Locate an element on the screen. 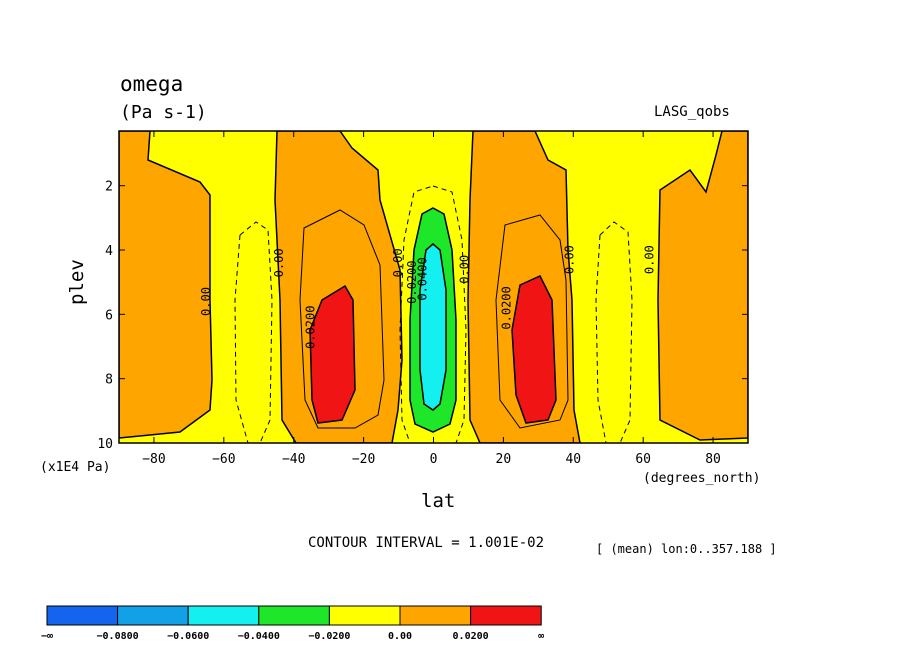  x-tick-label: −20 is located at coordinates (363, 459).